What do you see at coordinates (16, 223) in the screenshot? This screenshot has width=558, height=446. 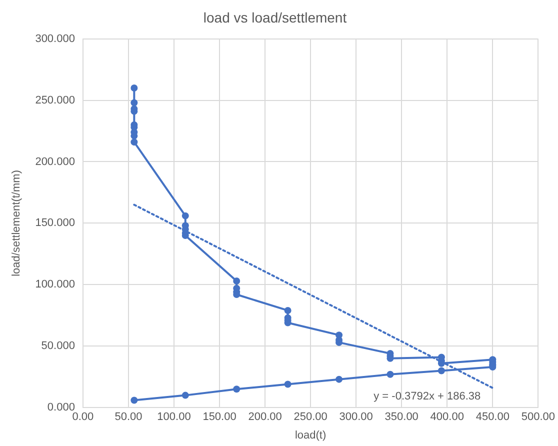 I see `y-axis-title: load/settlement(t/mm)` at bounding box center [16, 223].